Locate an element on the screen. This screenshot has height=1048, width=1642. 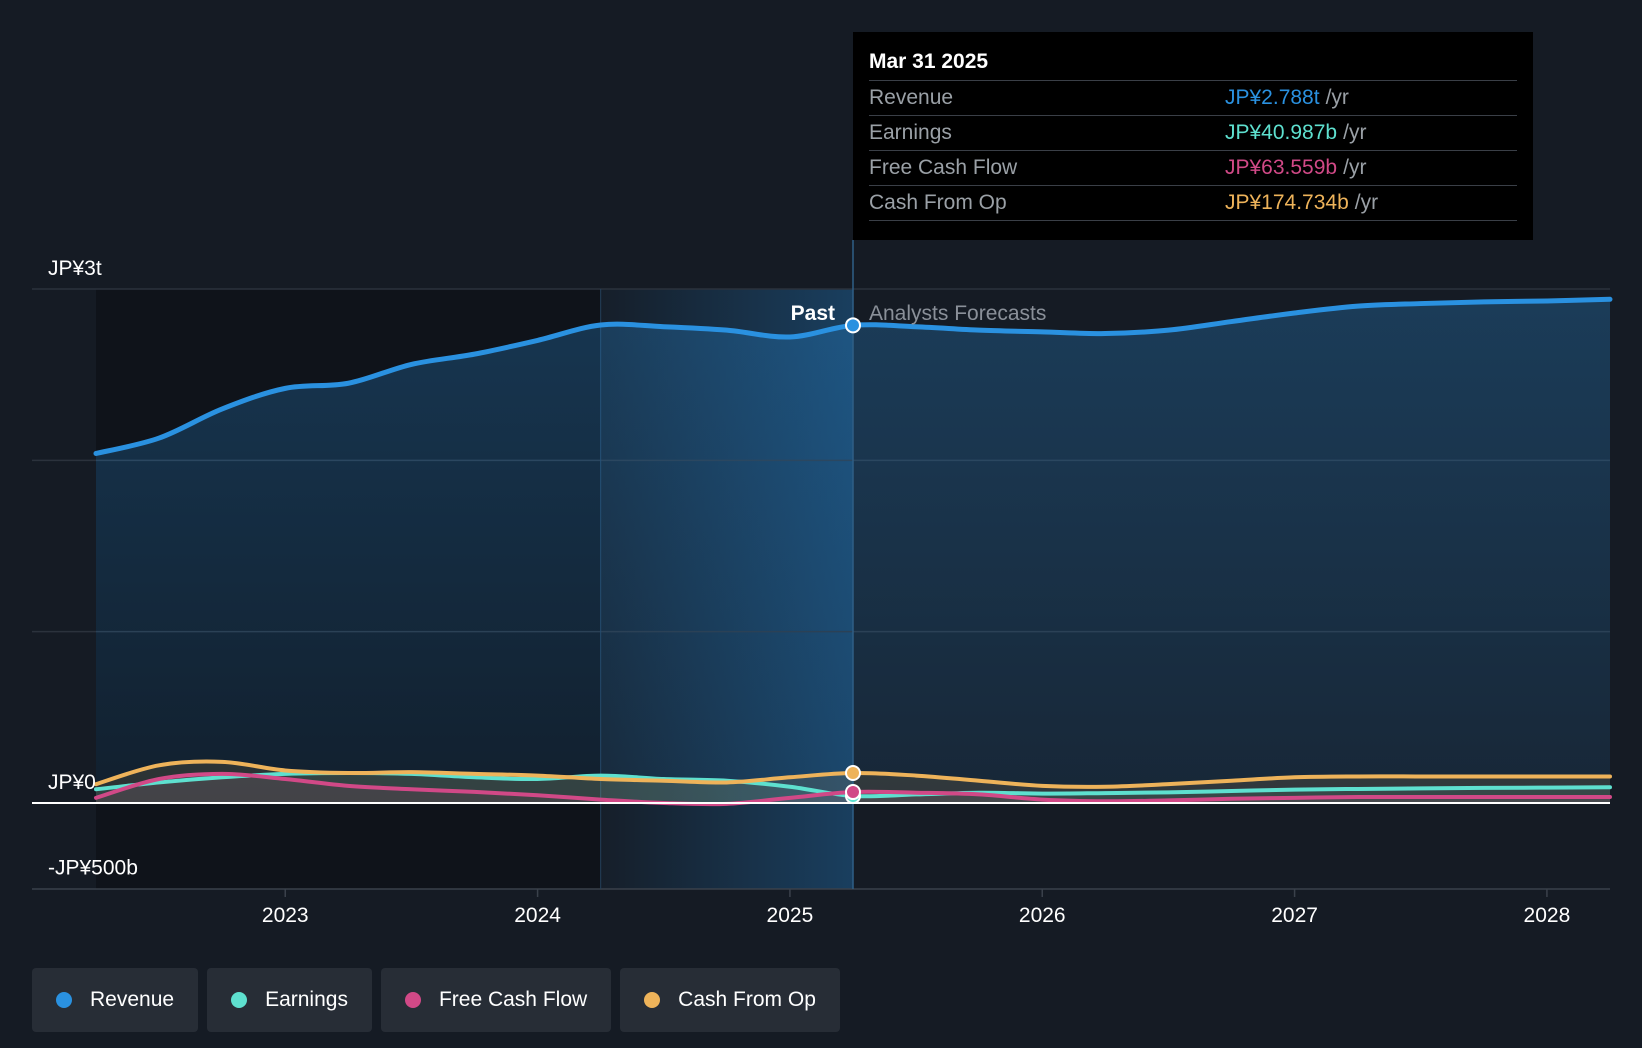
legend-item-free-cash-flow: Free Cash Flow is located at coordinates (496, 1000).